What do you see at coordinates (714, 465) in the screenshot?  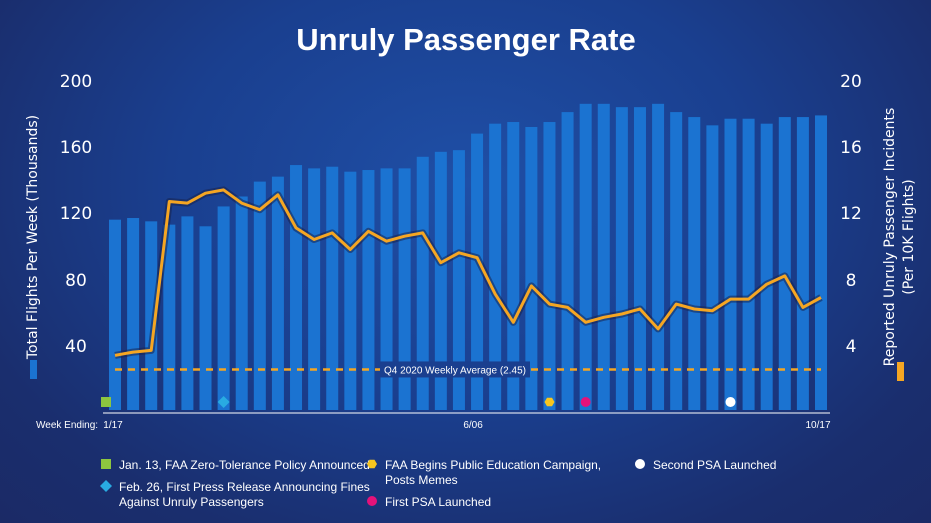 I see `legend-entry-text: Second PSA Launched` at bounding box center [714, 465].